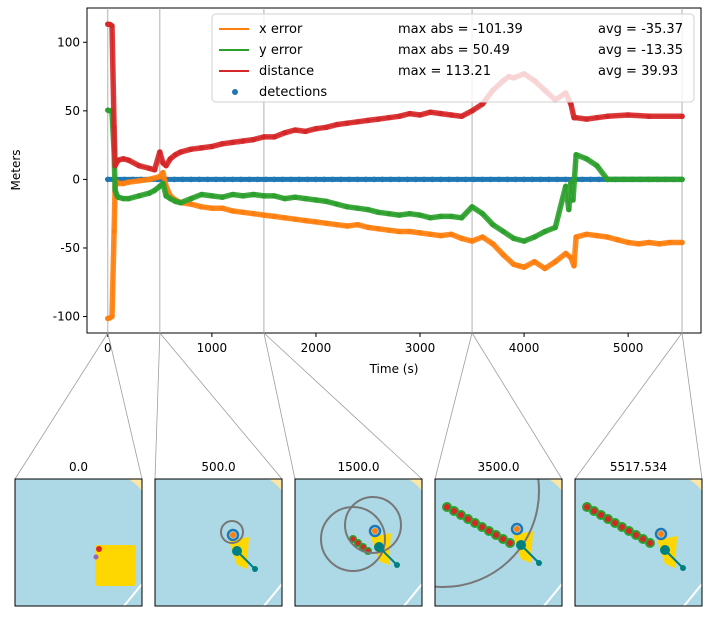 The width and height of the screenshot is (711, 625). I want to click on legend-label: x error, so click(281, 29).